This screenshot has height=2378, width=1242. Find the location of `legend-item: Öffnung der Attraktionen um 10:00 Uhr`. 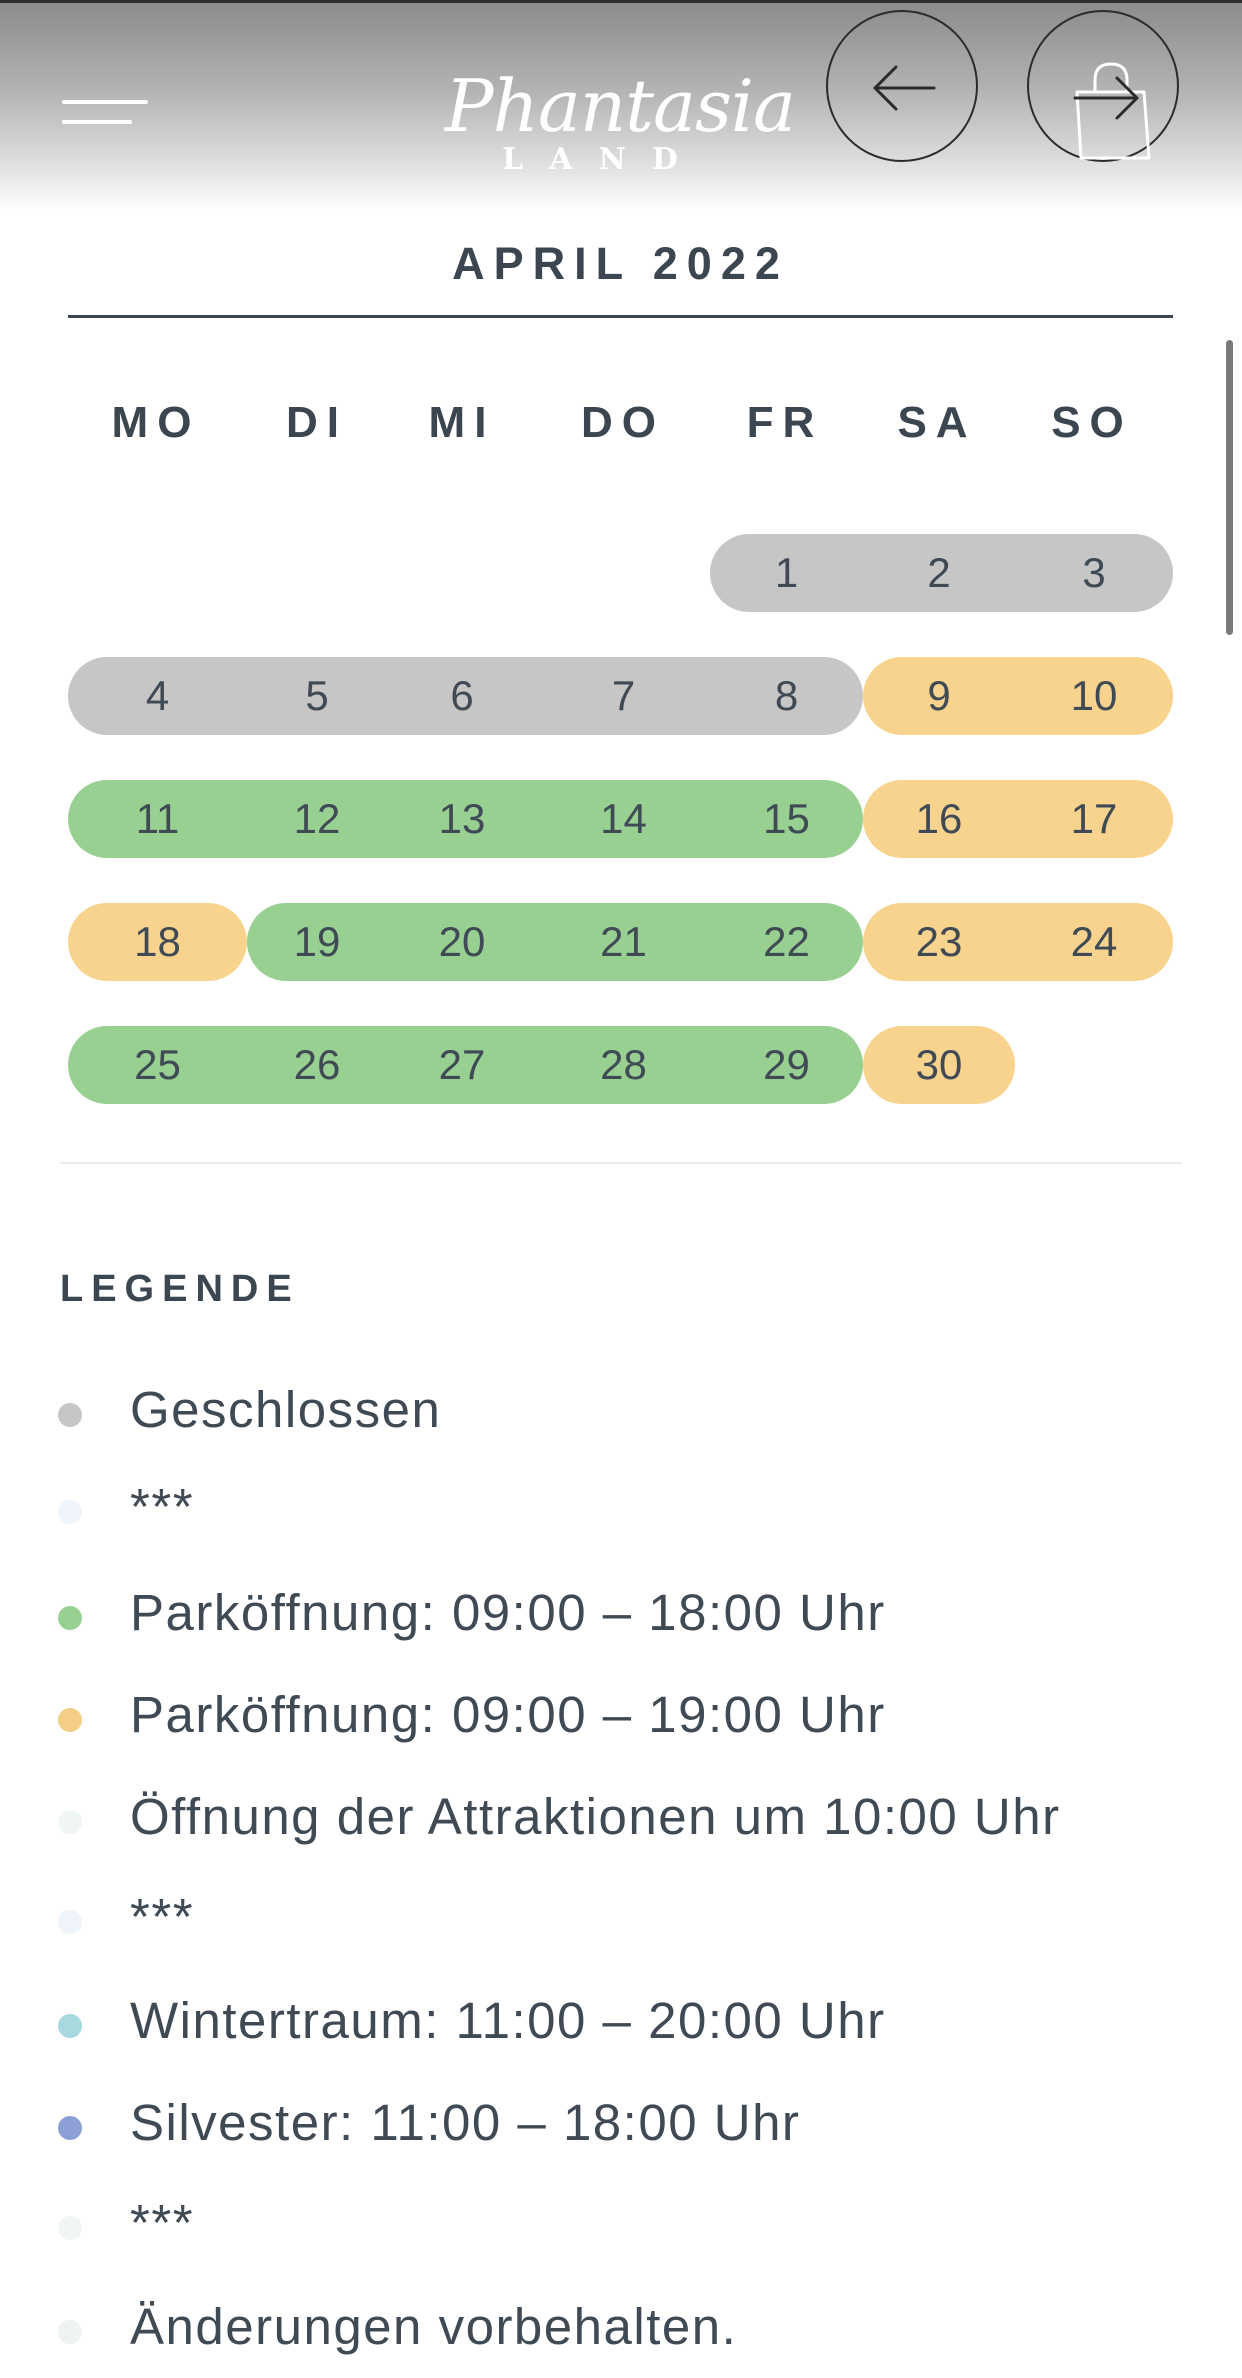

legend-item: Öffnung der Attraktionen um 10:00 Uhr is located at coordinates (623, 1817).